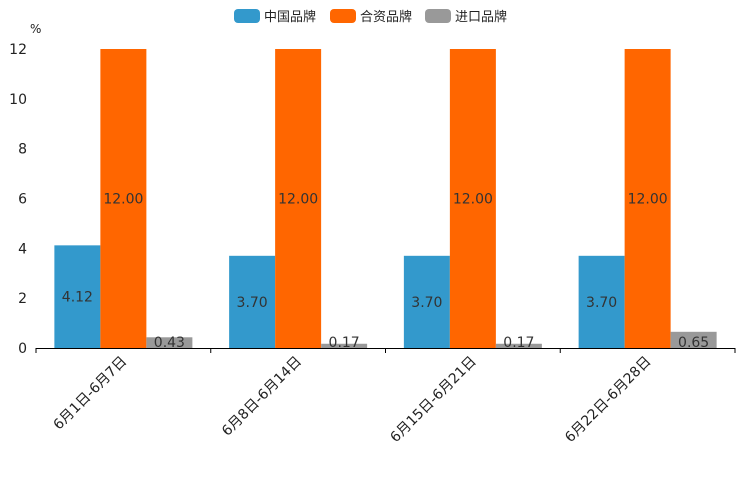  I want to click on data-label-1-0: 12.00, so click(123, 200).